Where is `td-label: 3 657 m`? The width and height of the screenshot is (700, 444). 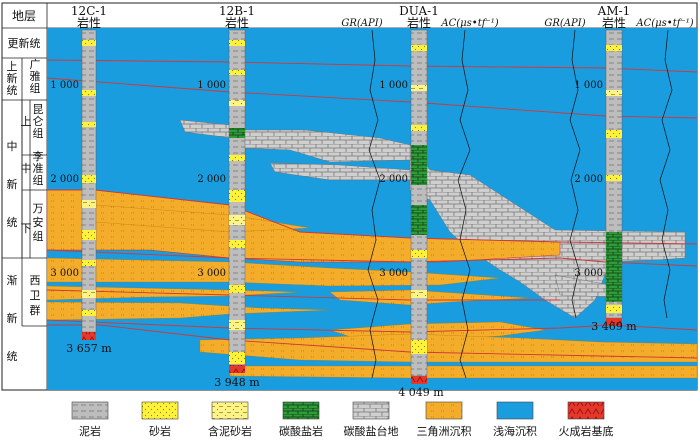 td-label: 3 657 m is located at coordinates (89, 348).